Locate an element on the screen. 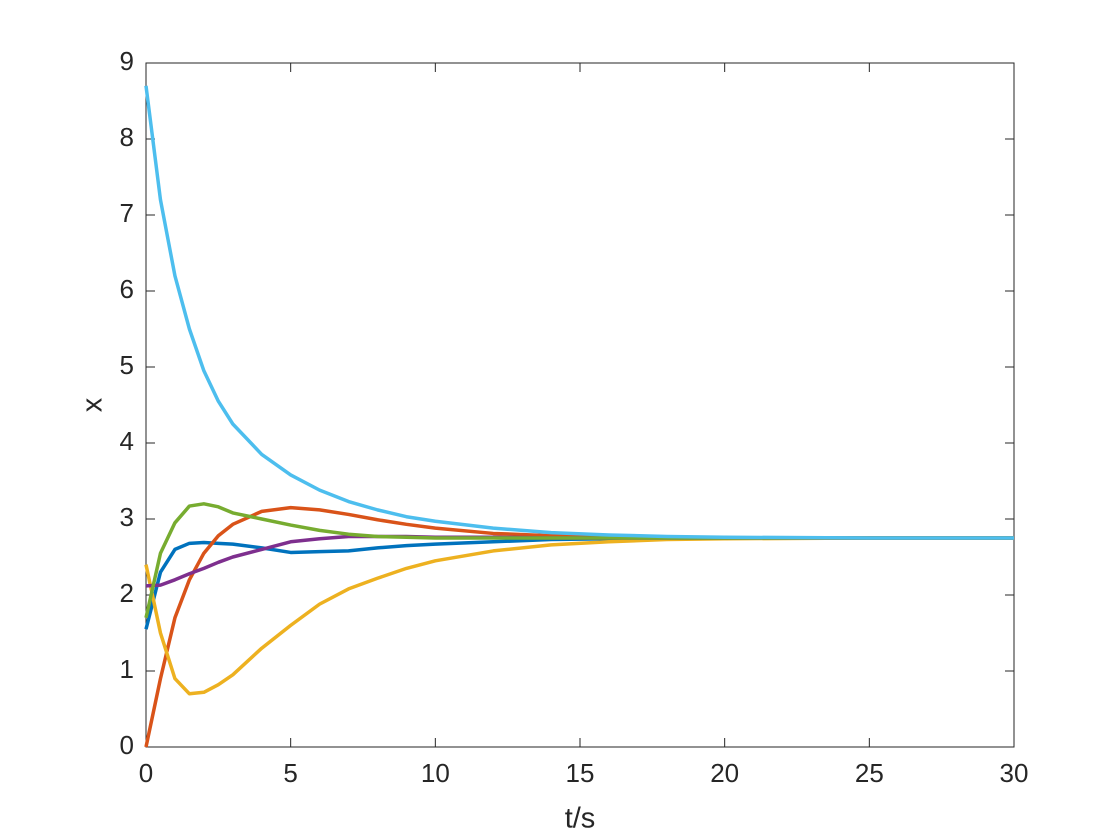 The width and height of the screenshot is (1120, 840). y-tick-label: 0 is located at coordinates (127, 745).